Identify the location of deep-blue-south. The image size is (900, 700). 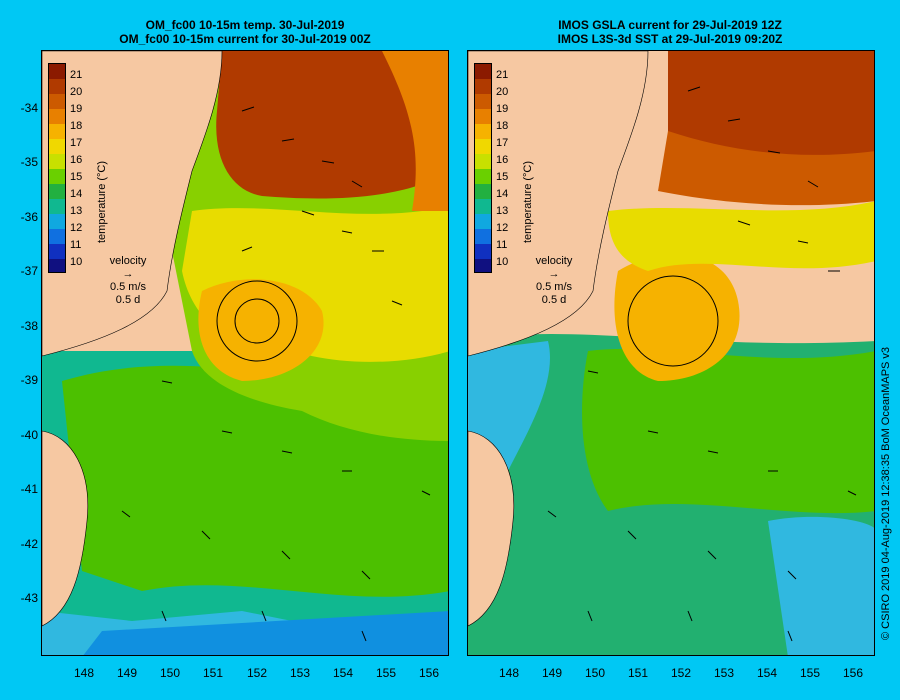
(265, 633).